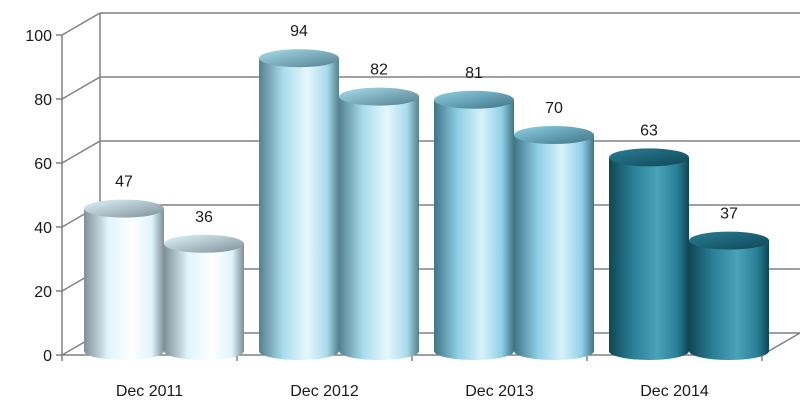  I want to click on y-tick-label-3: 60, so click(43, 164).